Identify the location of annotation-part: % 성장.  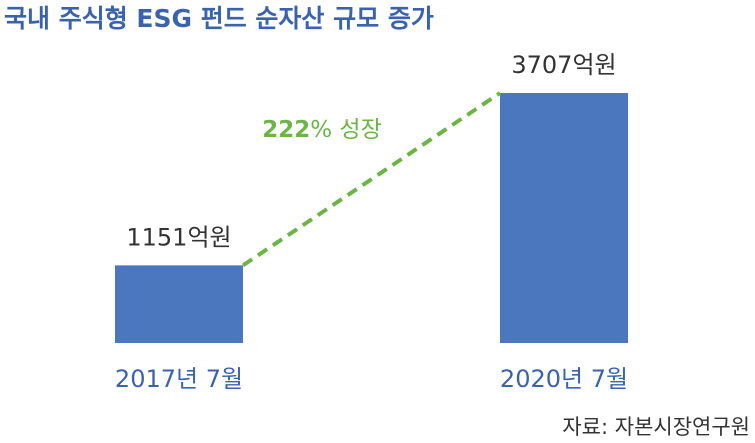
(346, 130).